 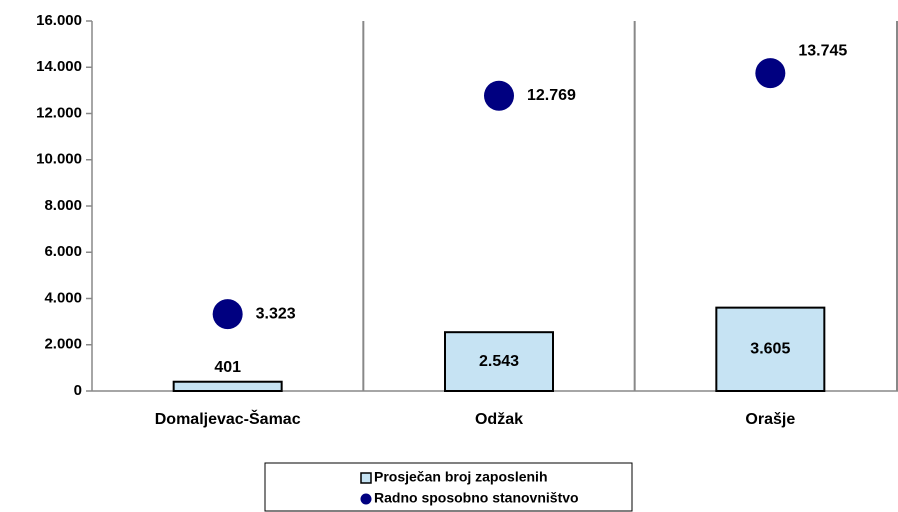 What do you see at coordinates (448, 487) in the screenshot?
I see `legend-box` at bounding box center [448, 487].